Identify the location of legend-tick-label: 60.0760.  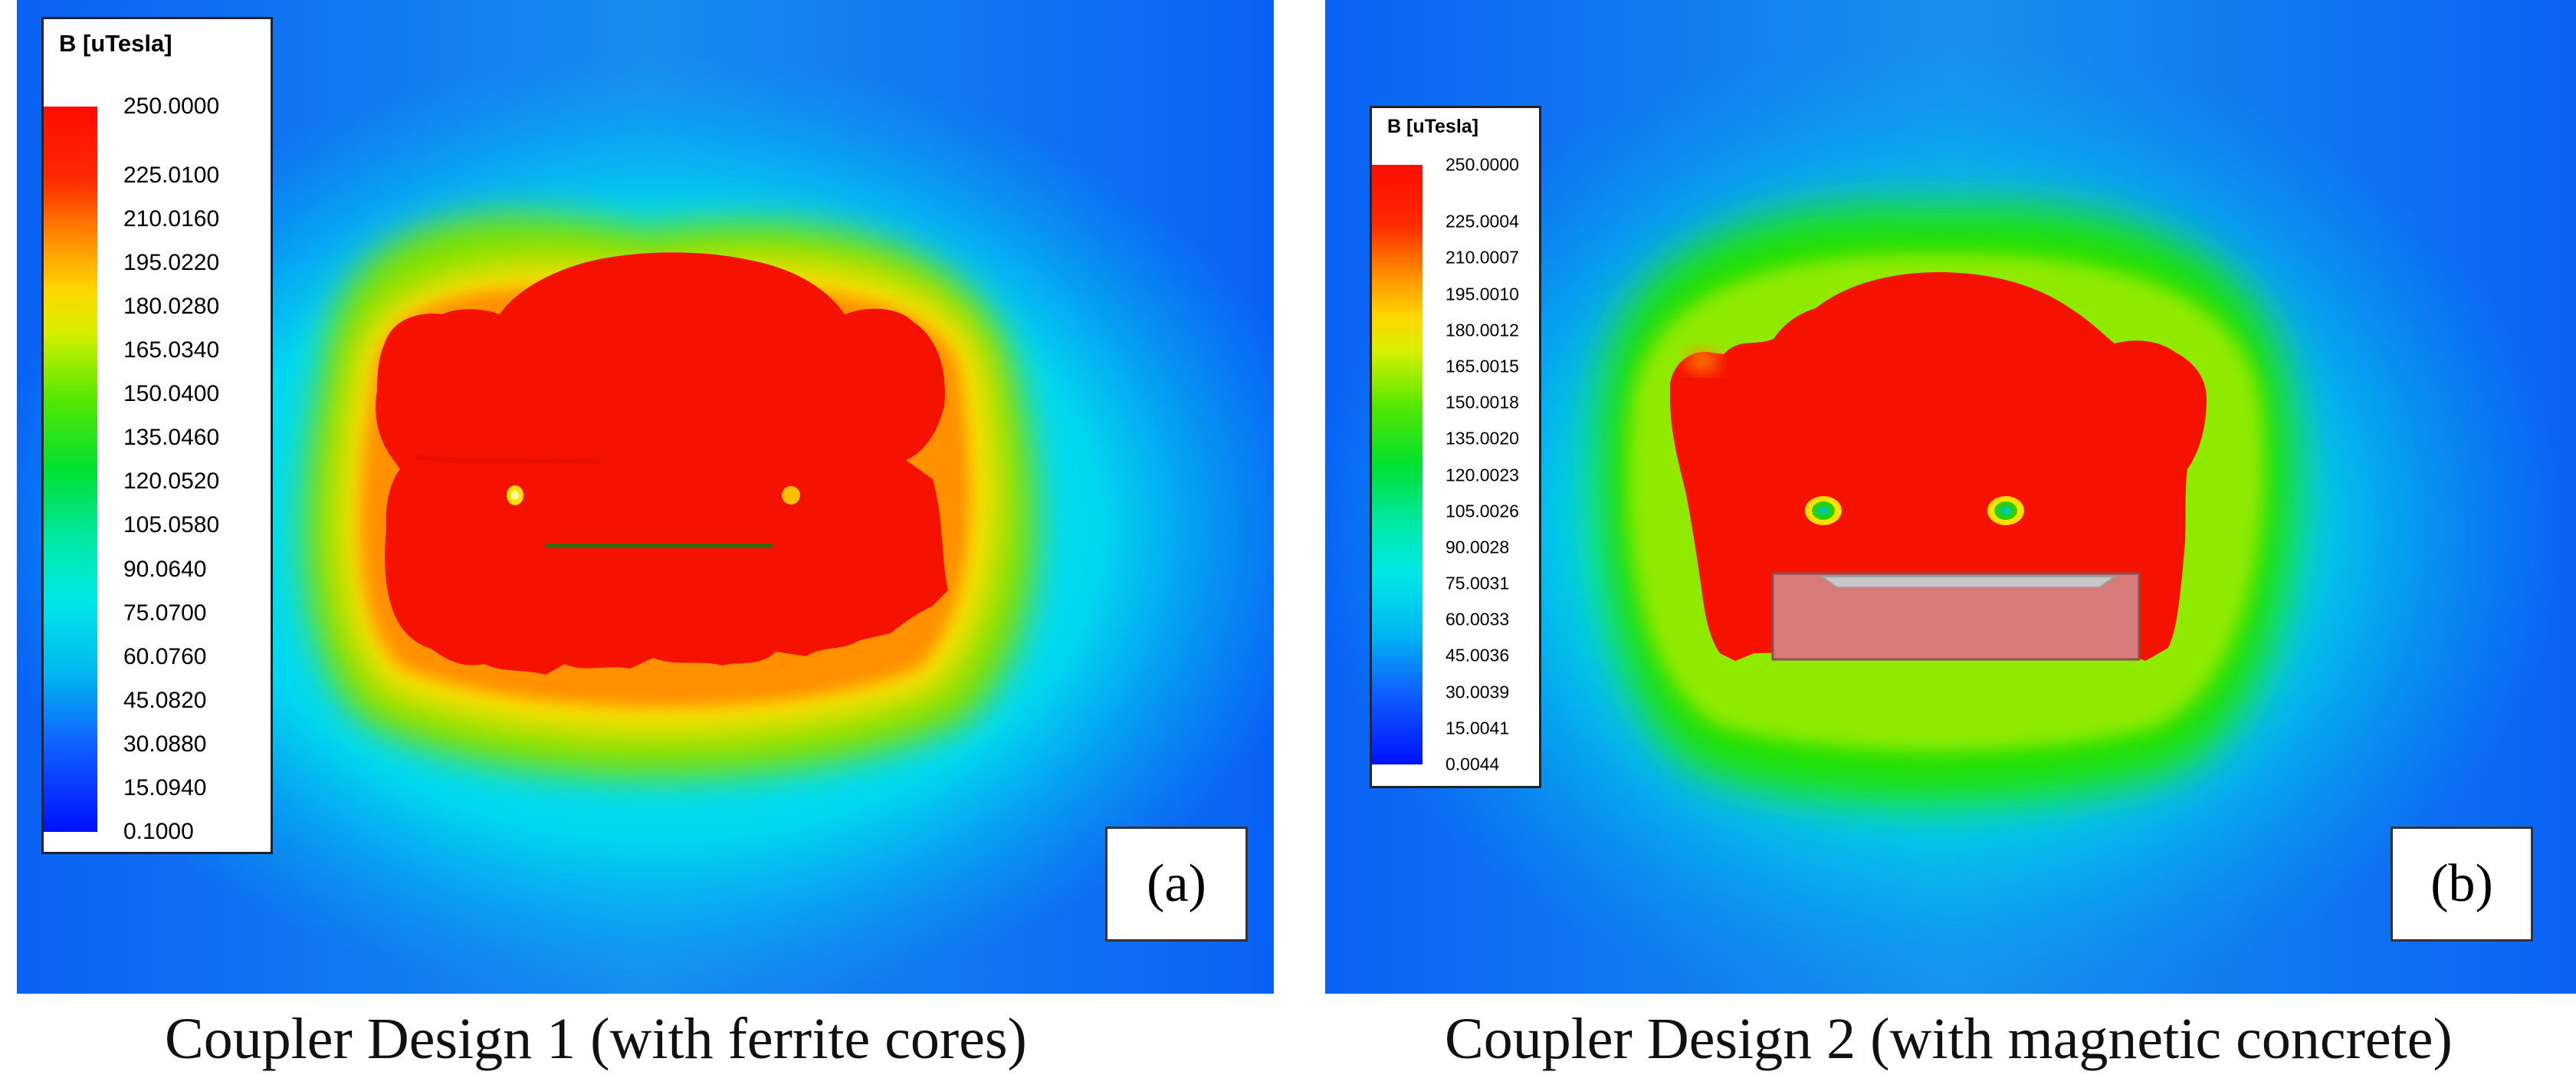
(165, 656).